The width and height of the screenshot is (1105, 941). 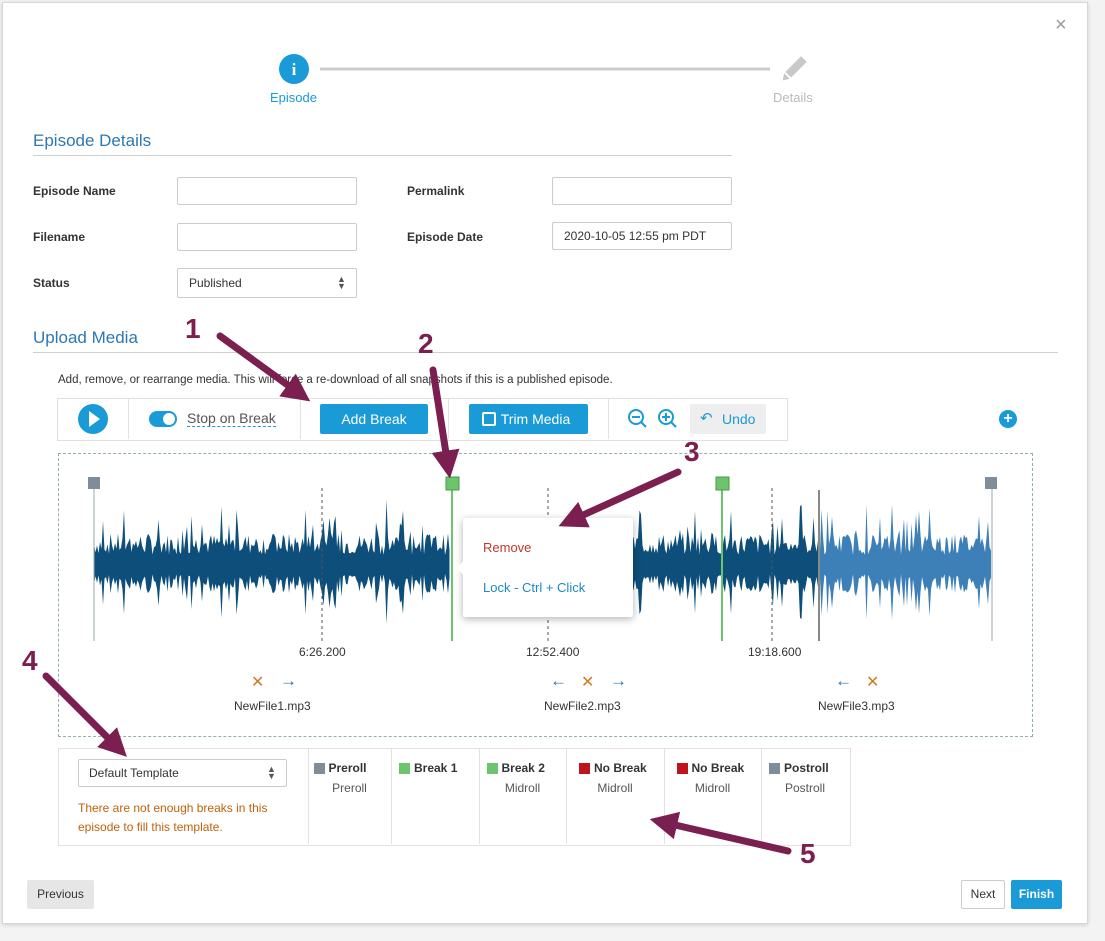 What do you see at coordinates (1036, 894) in the screenshot?
I see `finish-button: Finish` at bounding box center [1036, 894].